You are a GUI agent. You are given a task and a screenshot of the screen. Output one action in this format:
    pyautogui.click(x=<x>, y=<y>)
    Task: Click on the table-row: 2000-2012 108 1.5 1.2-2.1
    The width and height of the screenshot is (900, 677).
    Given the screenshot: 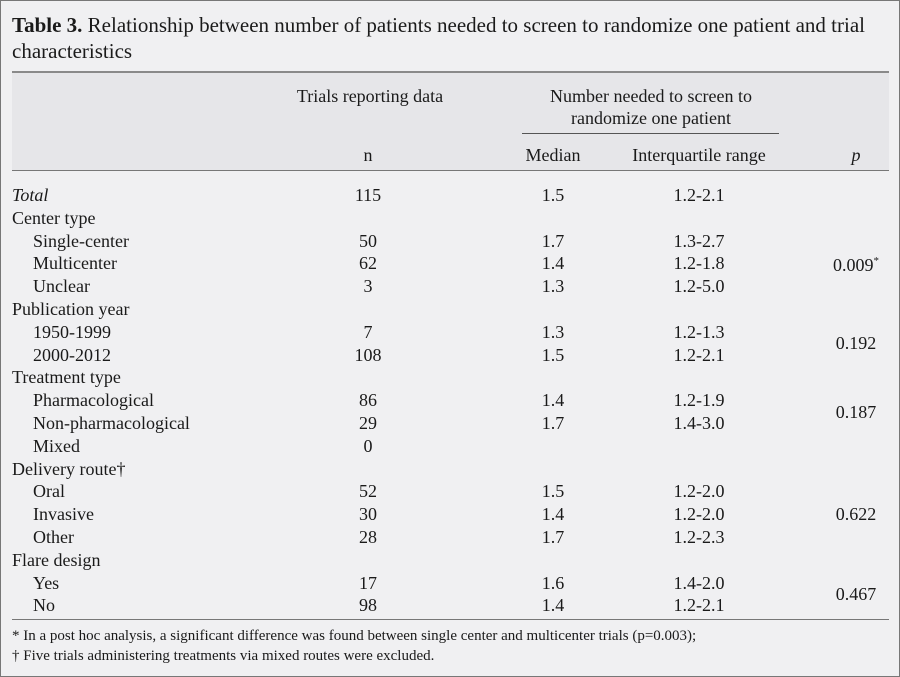 What is the action you would take?
    pyautogui.click(x=450, y=355)
    